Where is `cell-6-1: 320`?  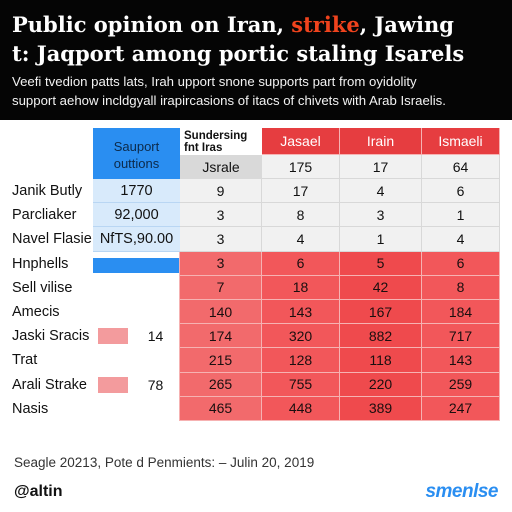 cell-6-1: 320 is located at coordinates (301, 336).